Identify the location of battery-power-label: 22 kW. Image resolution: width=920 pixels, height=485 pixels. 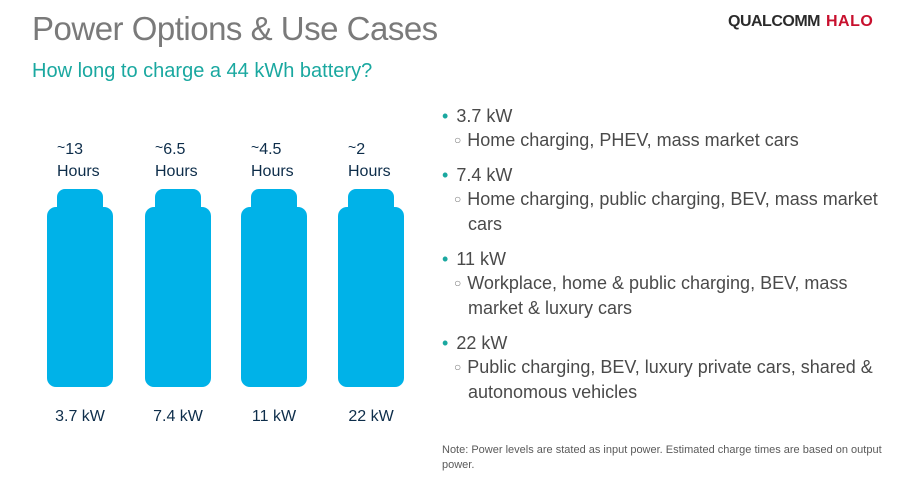
(371, 416).